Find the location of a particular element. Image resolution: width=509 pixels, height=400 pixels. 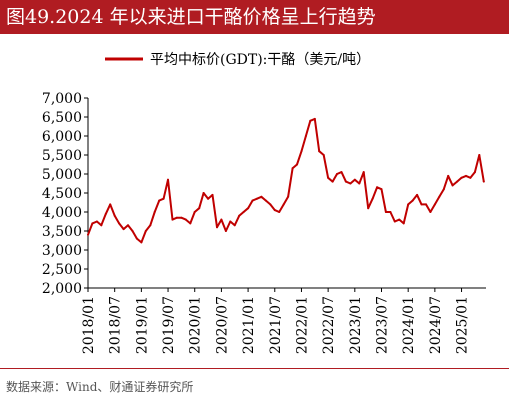

legend-label: 平均中标价(GDT):干酪（美元/吨） is located at coordinates (260, 60).